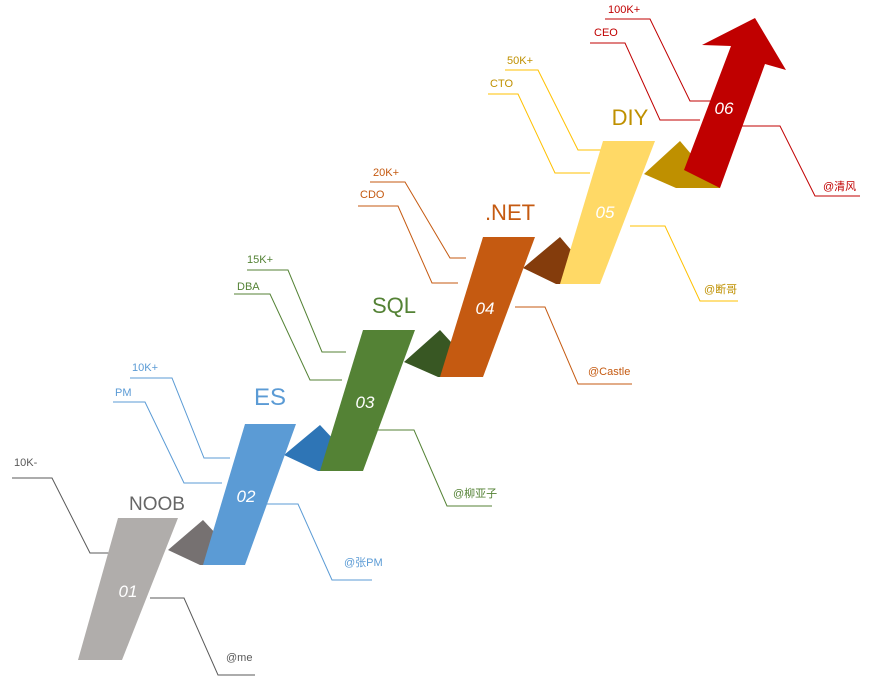 This screenshot has height=681, width=870. I want to click on step-03-face, so click(367, 400).